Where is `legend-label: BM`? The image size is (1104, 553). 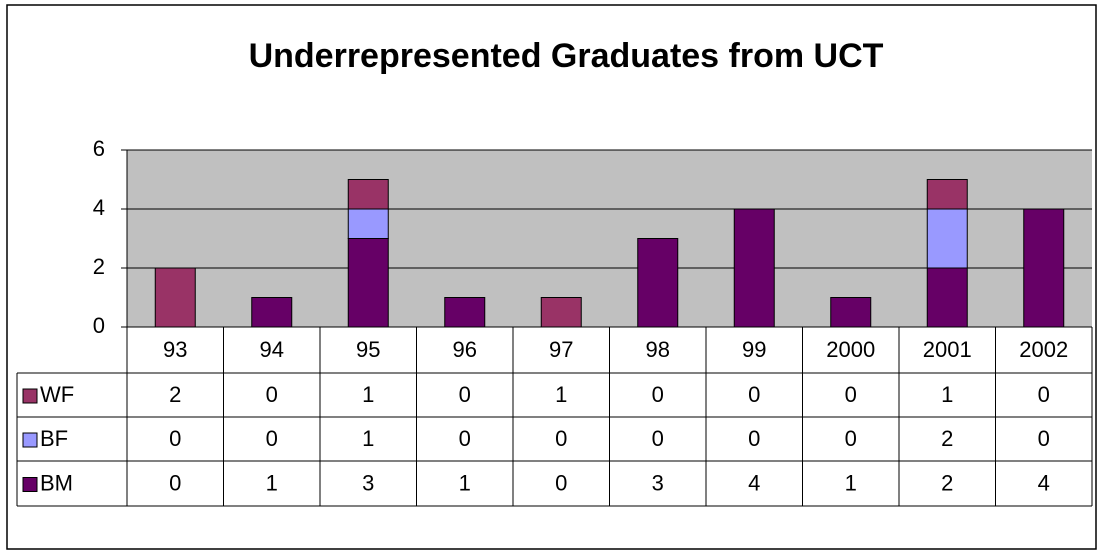 legend-label: BM is located at coordinates (56, 482).